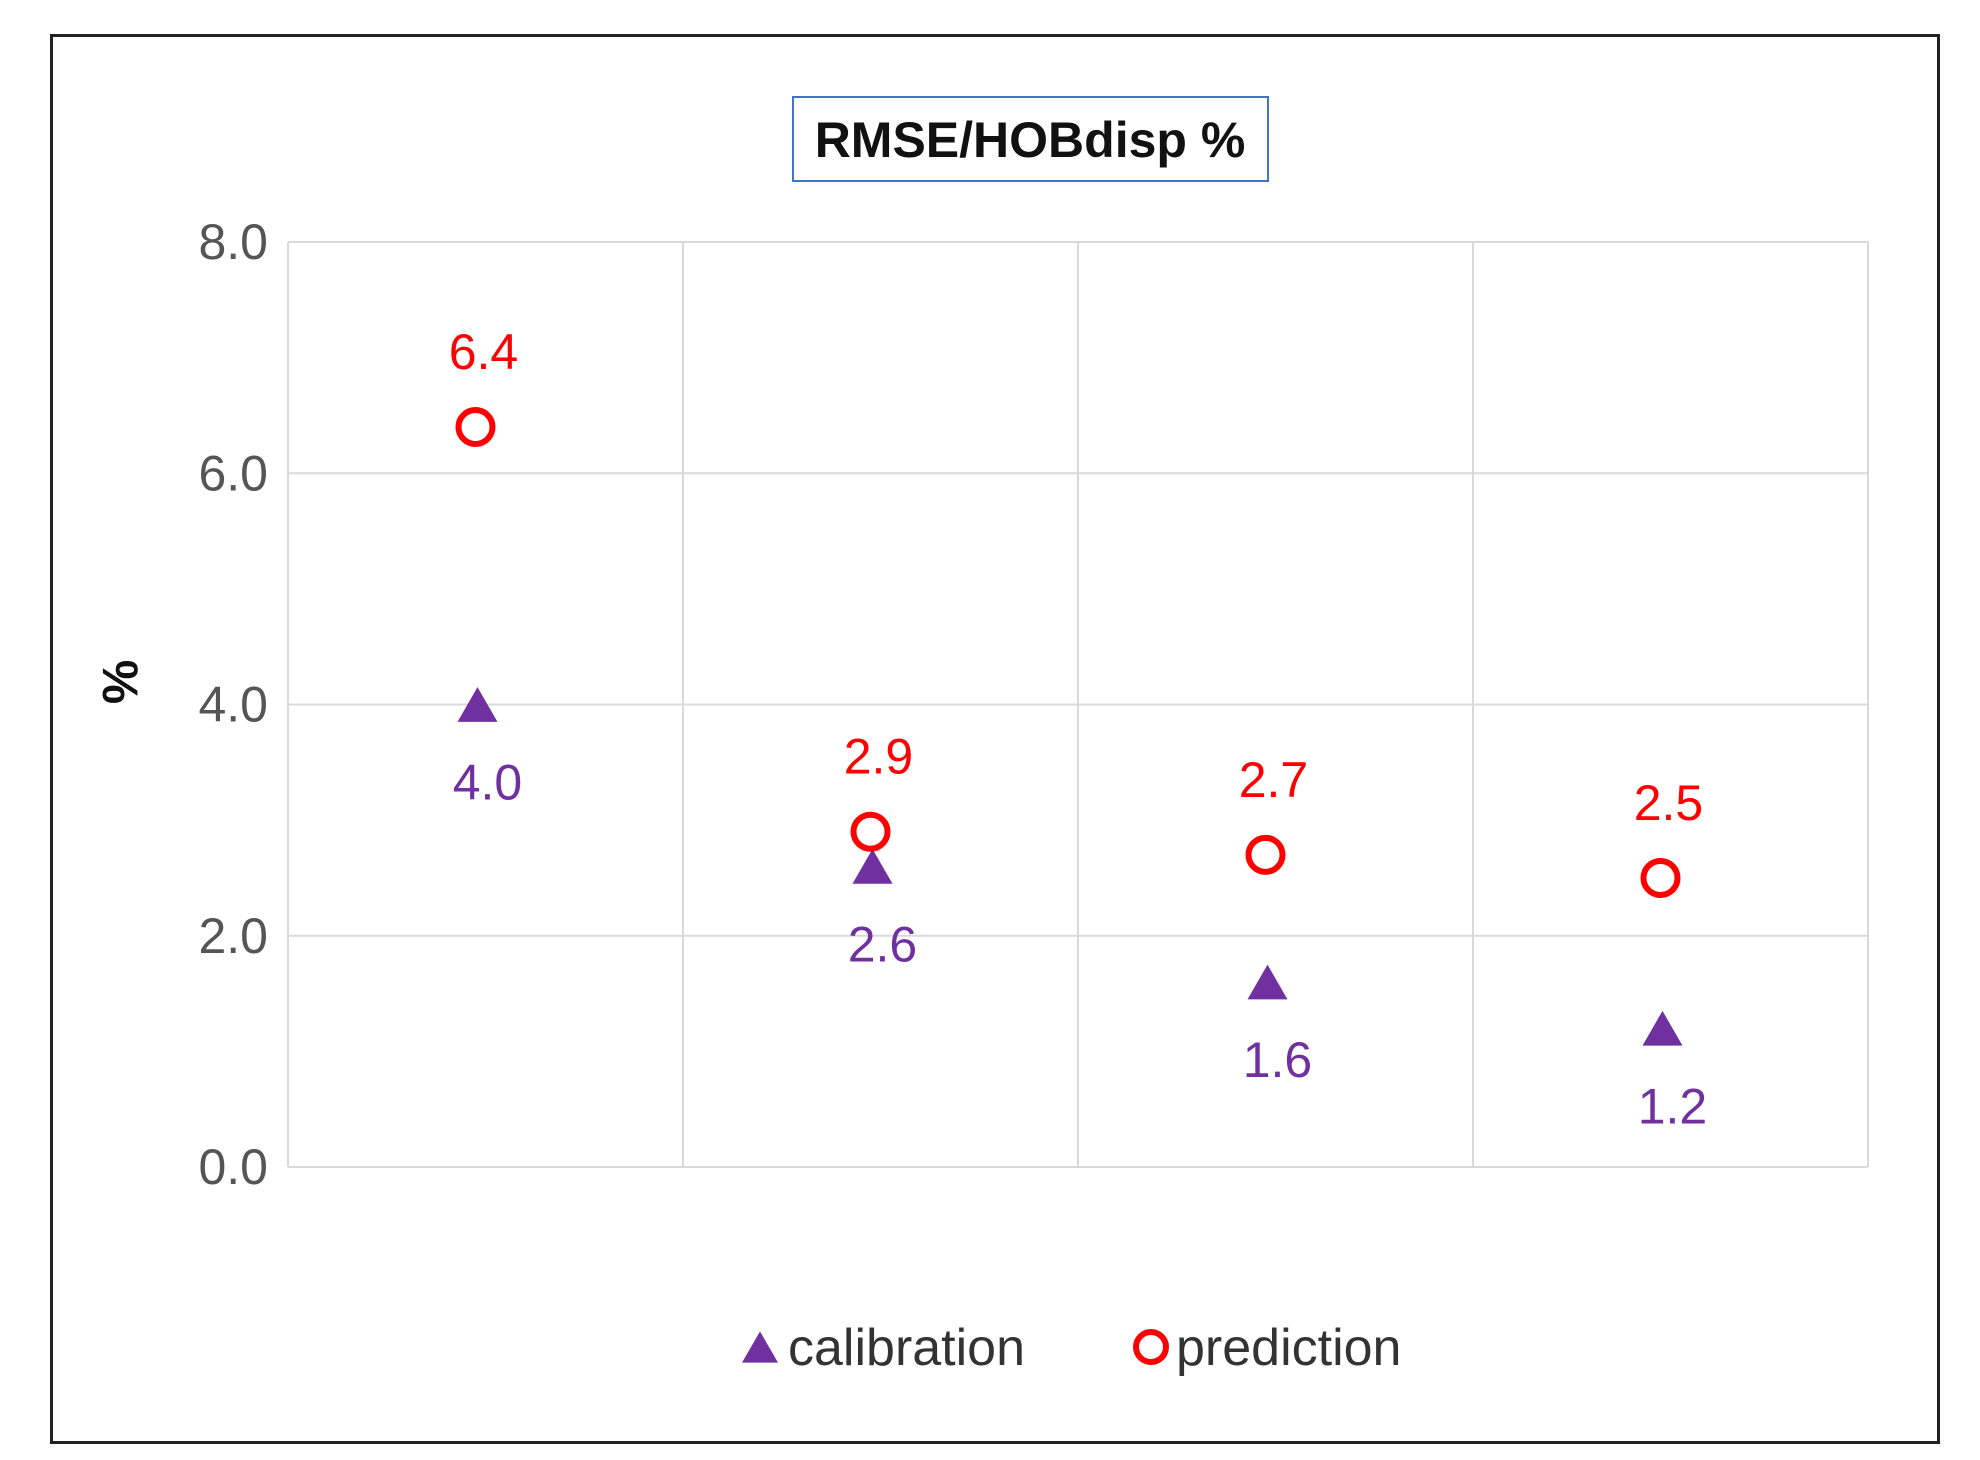  Describe the element at coordinates (906, 1348) in the screenshot. I see `legend-calibration-label: calibration` at that location.